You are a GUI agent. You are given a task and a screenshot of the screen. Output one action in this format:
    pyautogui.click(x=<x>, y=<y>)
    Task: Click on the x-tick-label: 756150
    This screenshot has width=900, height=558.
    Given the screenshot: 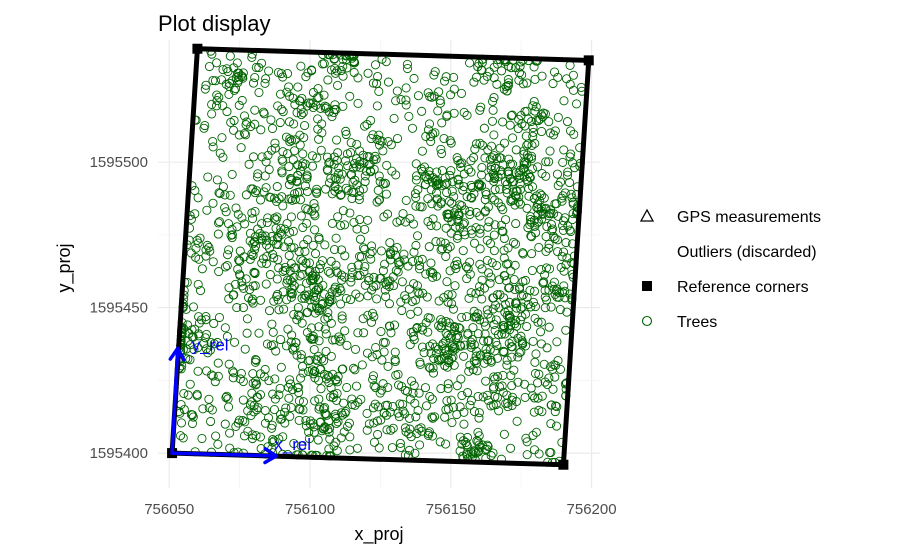 What is the action you would take?
    pyautogui.click(x=451, y=509)
    